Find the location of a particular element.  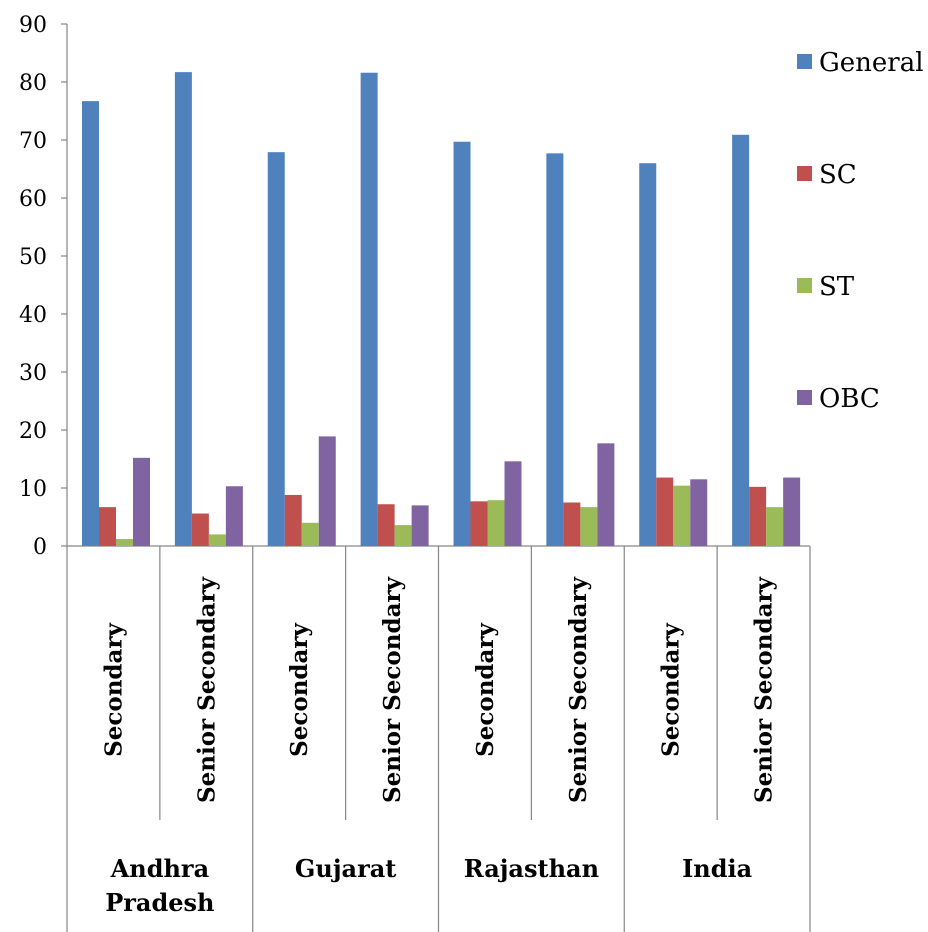

legend-label-sc: SC is located at coordinates (838, 175).